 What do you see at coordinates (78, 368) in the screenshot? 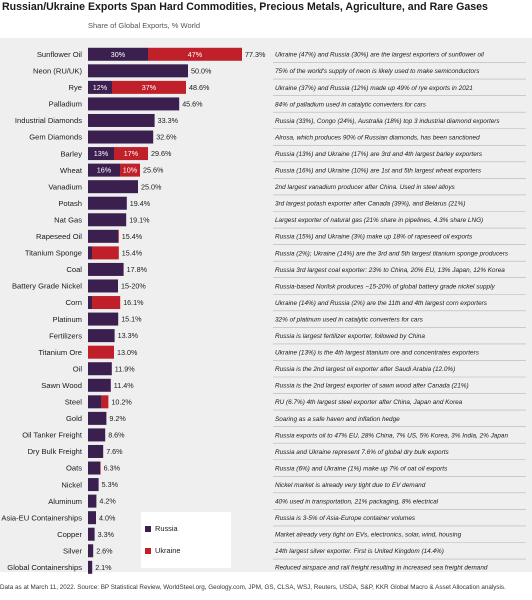
I see `category-label-oil: Oil` at bounding box center [78, 368].